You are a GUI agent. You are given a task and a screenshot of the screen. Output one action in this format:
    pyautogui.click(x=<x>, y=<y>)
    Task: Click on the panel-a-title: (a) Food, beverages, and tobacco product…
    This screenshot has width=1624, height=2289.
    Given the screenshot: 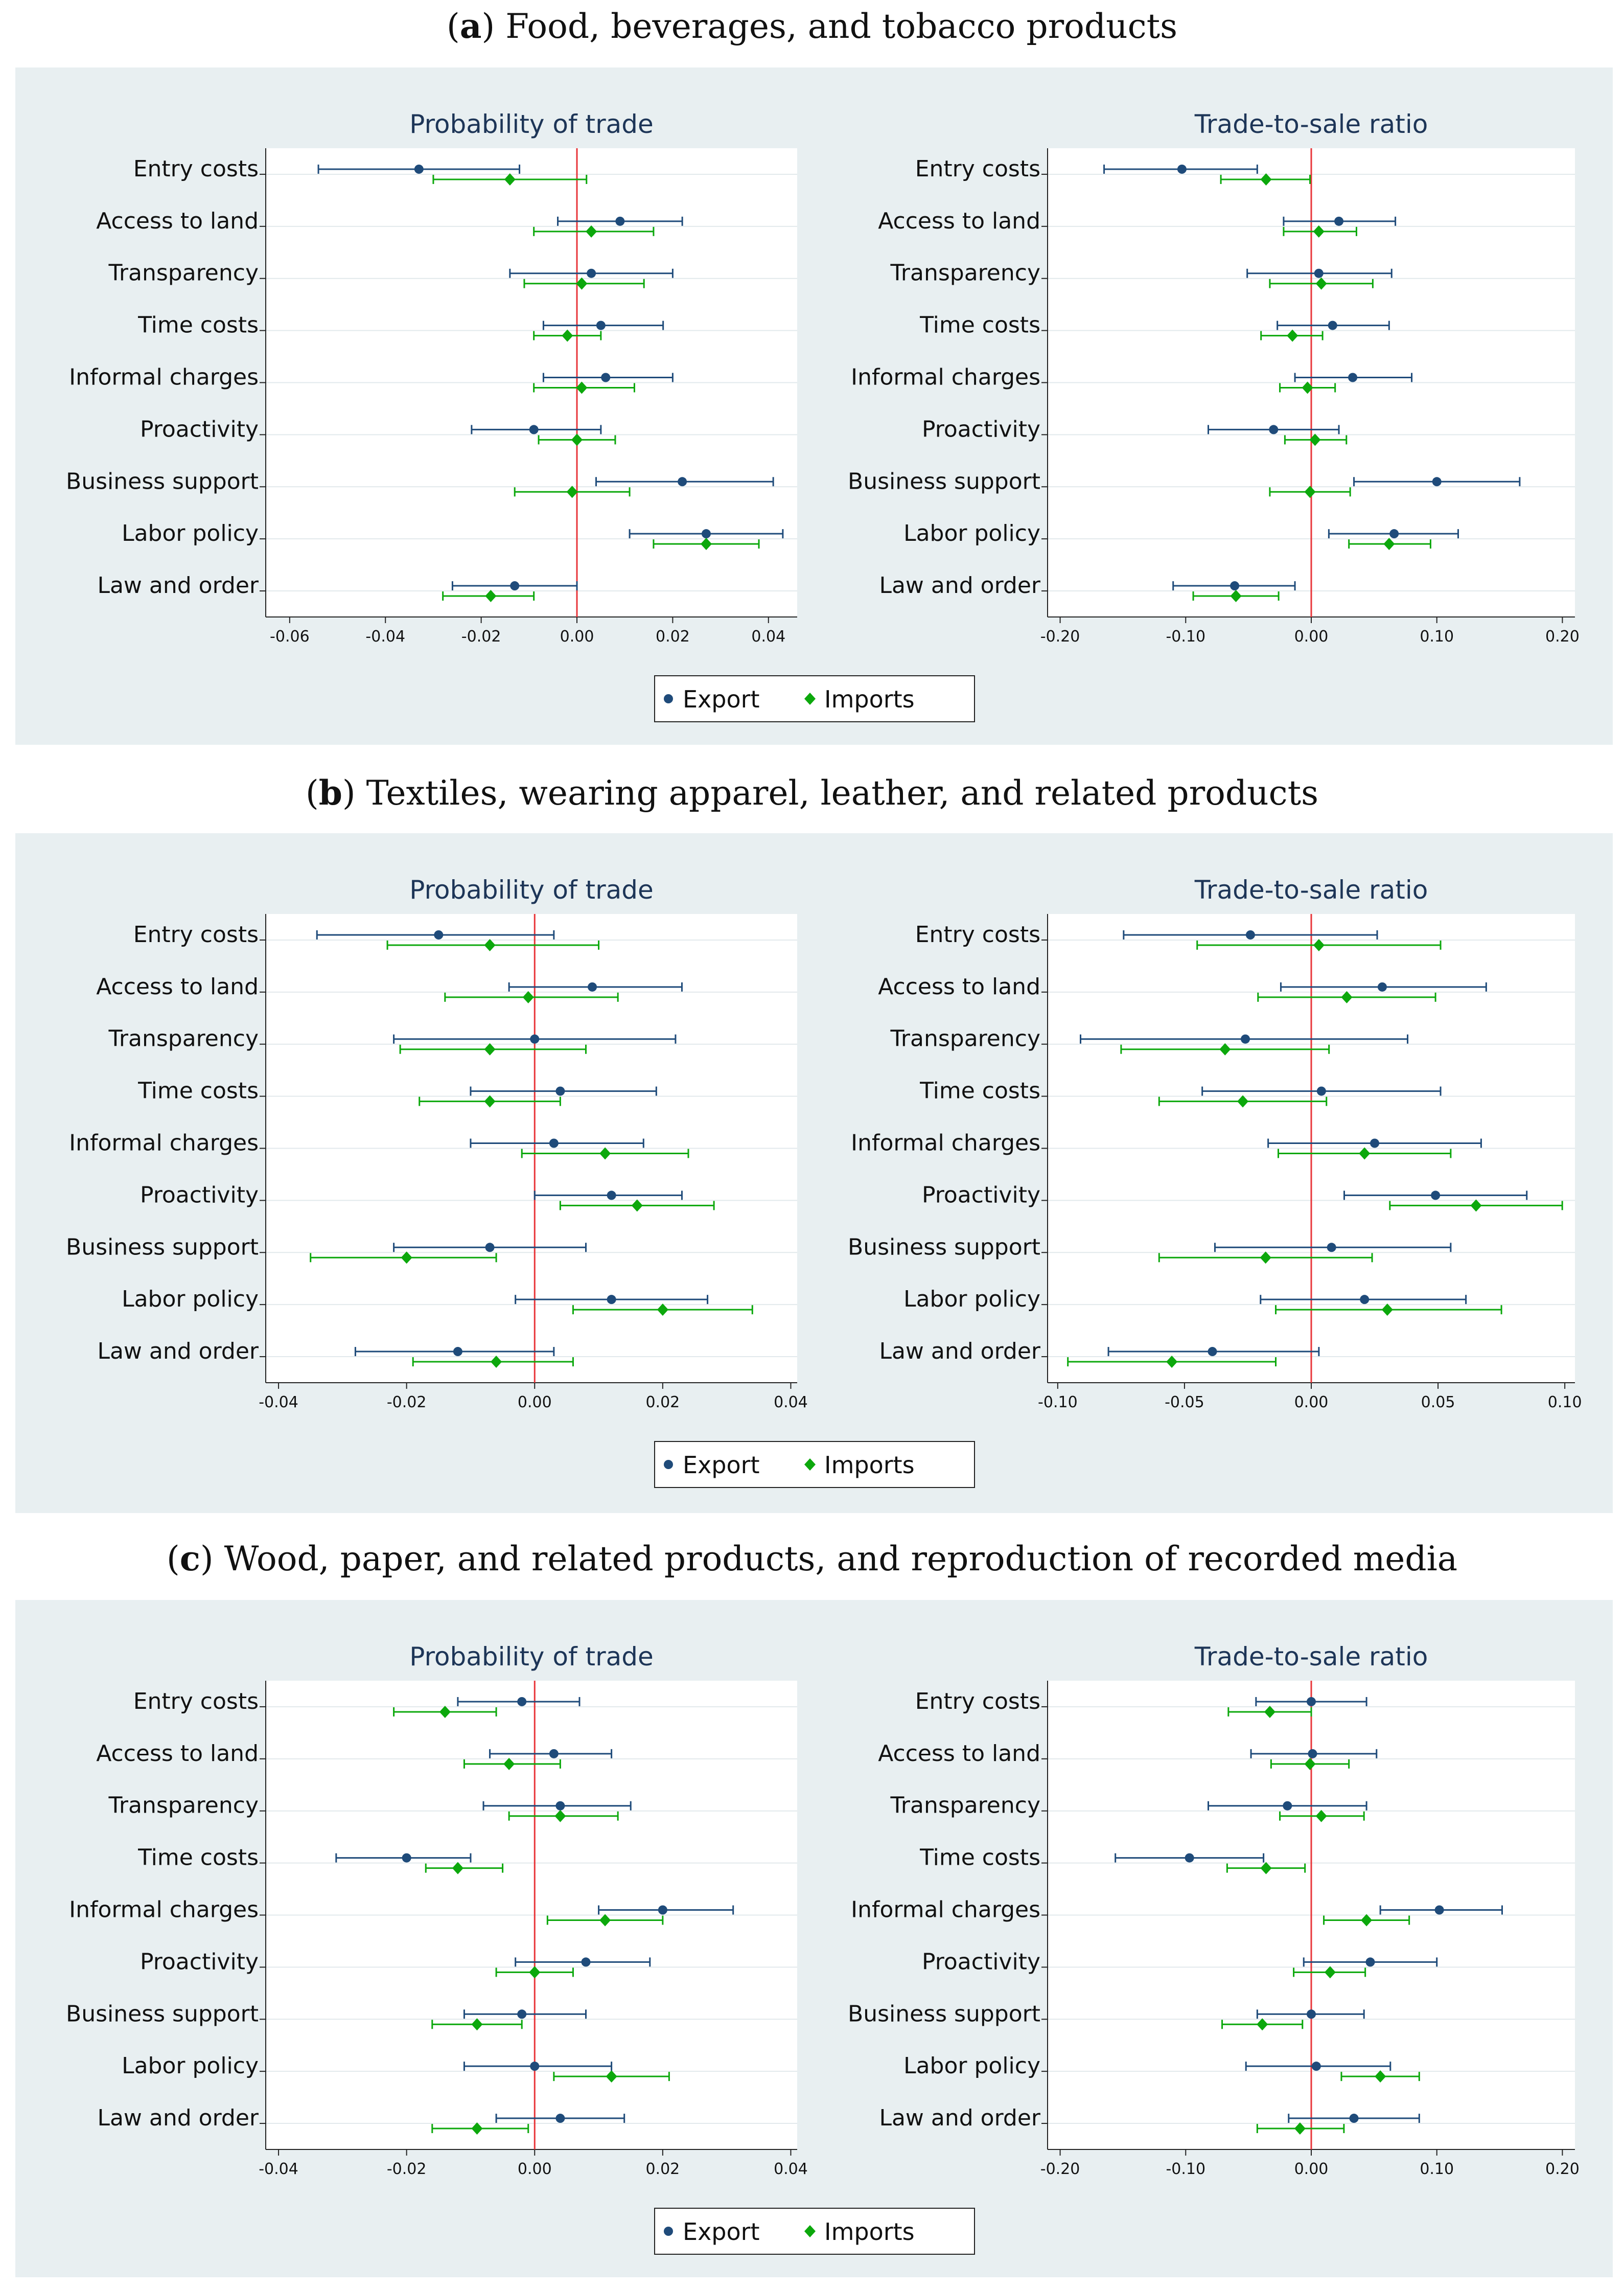 What is the action you would take?
    pyautogui.click(x=812, y=26)
    